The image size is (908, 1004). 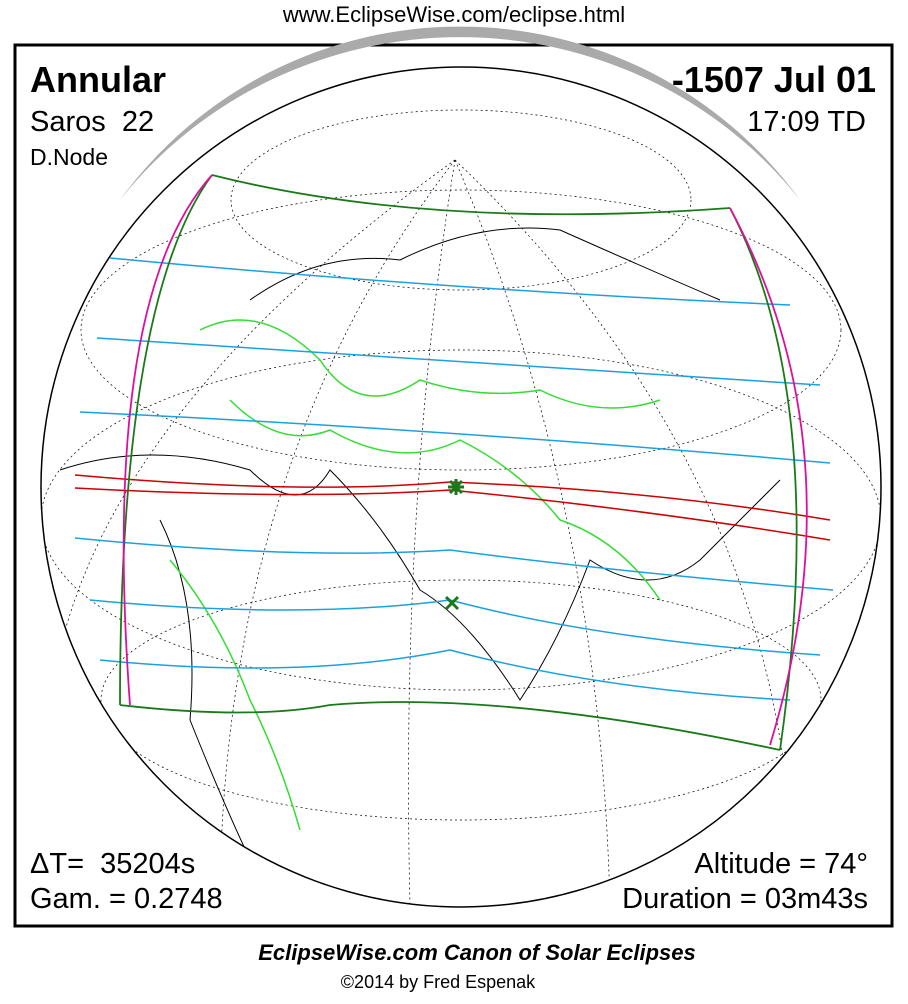 What do you see at coordinates (774, 79) in the screenshot?
I see `date: -1507 Jul 01` at bounding box center [774, 79].